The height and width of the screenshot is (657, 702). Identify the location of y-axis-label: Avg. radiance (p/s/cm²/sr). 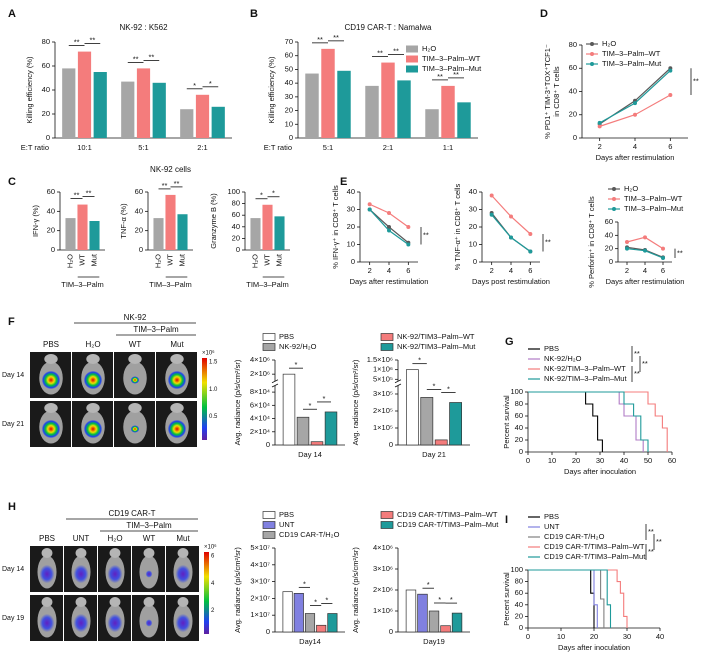
(237, 590).